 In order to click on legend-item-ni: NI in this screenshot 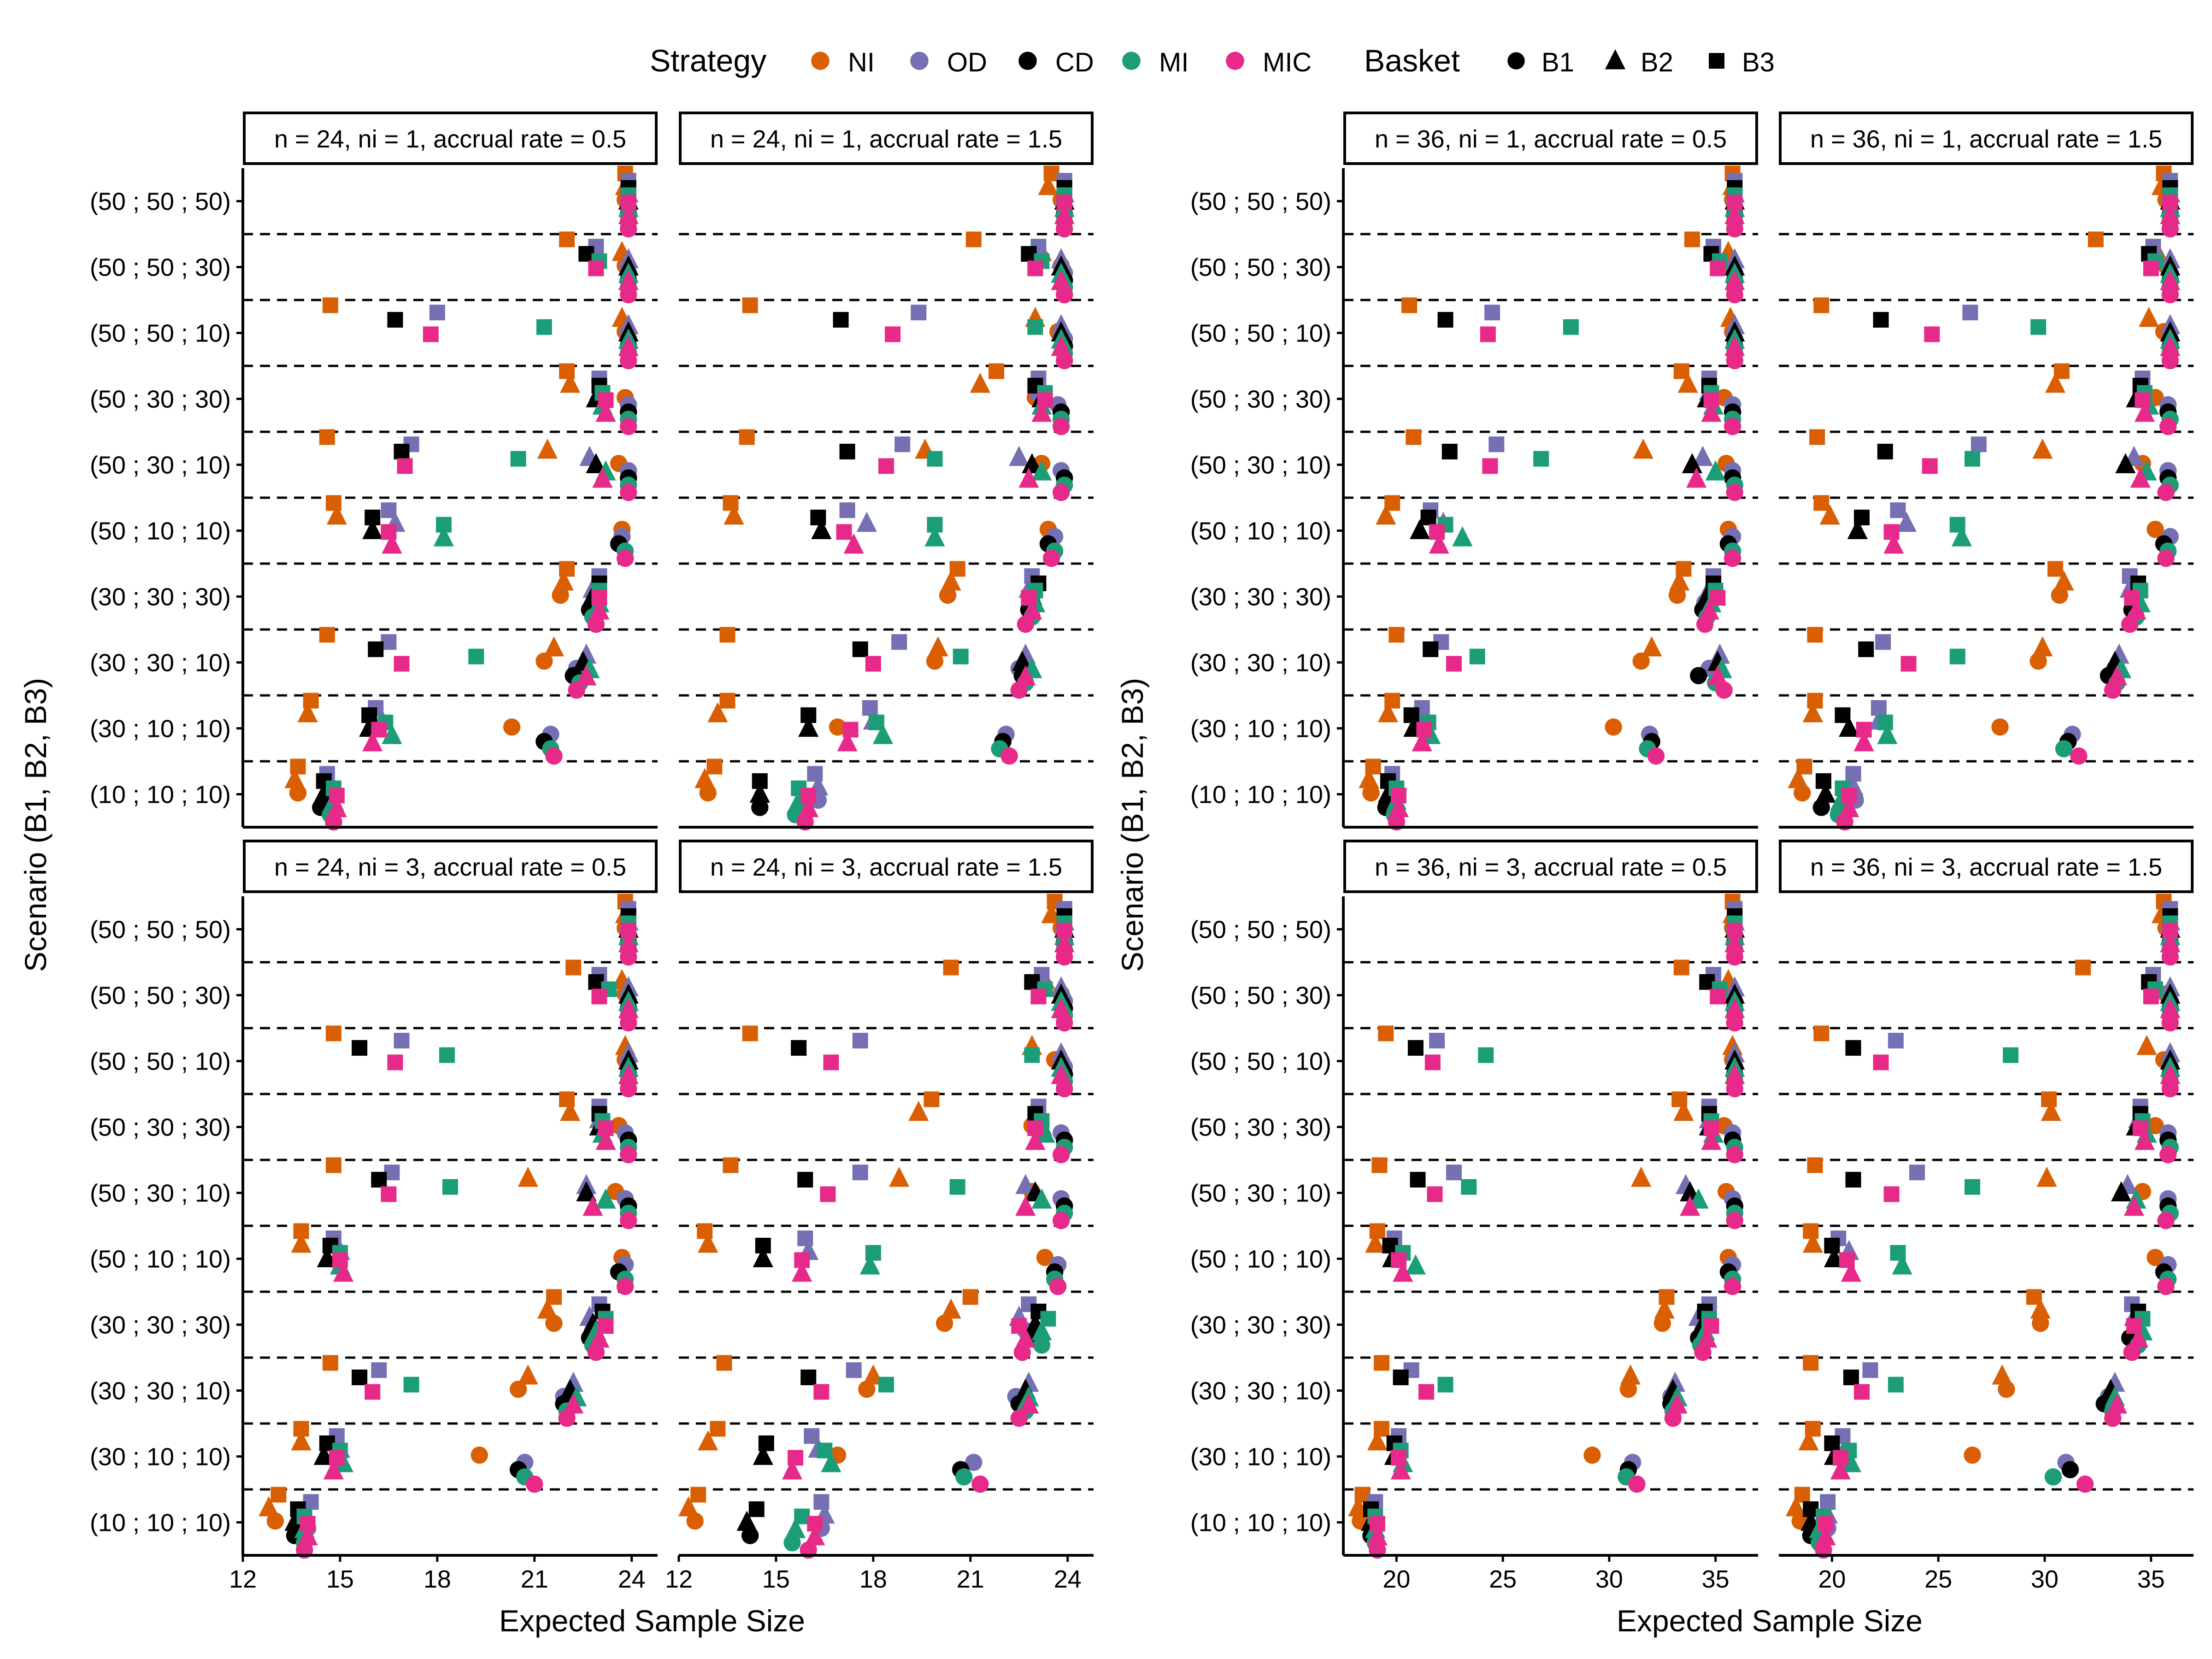, I will do `click(843, 62)`.